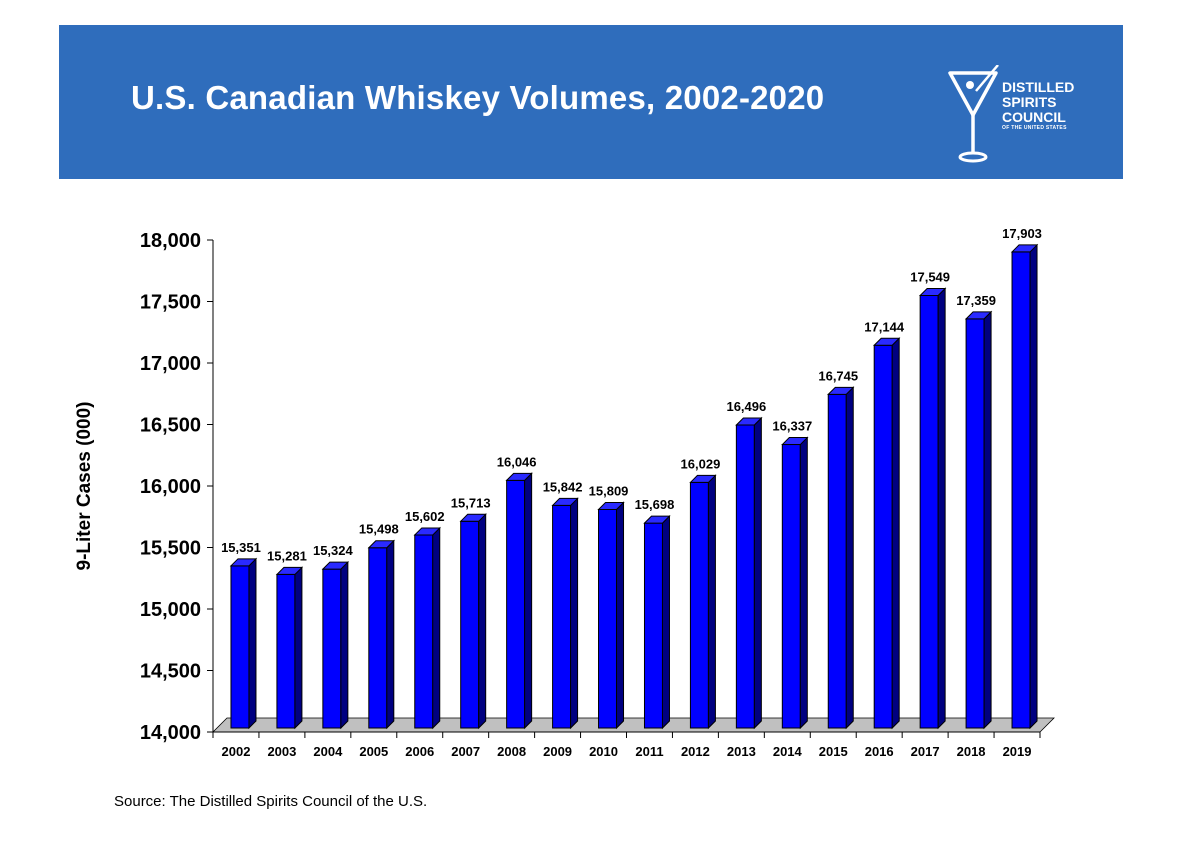 This screenshot has width=1182, height=857. Describe the element at coordinates (170, 733) in the screenshot. I see `y-tick-label: 14,000` at that location.